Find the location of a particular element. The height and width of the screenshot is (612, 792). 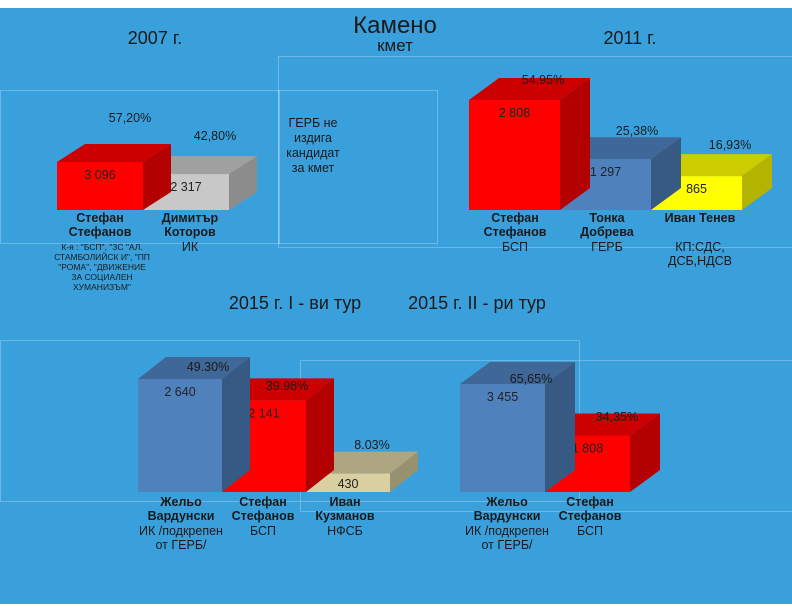

candidate-party: КП:СДС, ДСБ,НДСВ is located at coordinates (700, 254).